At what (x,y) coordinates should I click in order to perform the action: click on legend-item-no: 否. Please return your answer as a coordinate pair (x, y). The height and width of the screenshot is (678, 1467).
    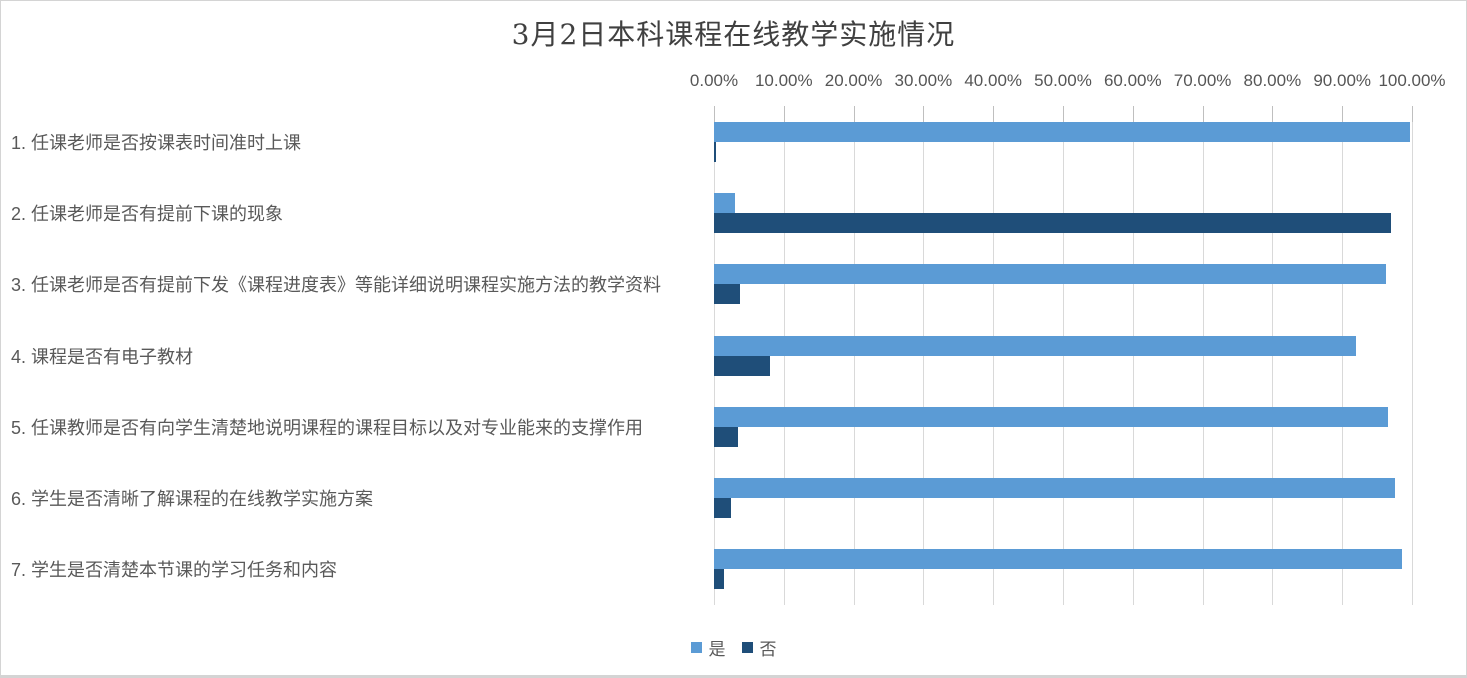
    Looking at the image, I should click on (759, 647).